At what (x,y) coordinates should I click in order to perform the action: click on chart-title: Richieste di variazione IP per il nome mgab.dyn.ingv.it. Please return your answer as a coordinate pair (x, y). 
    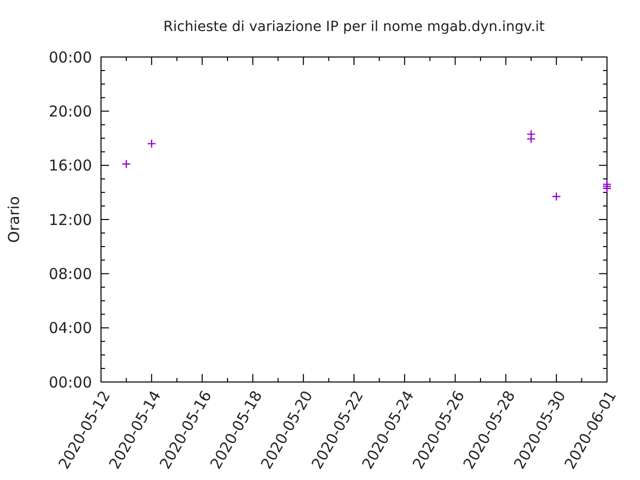
    Looking at the image, I should click on (354, 27).